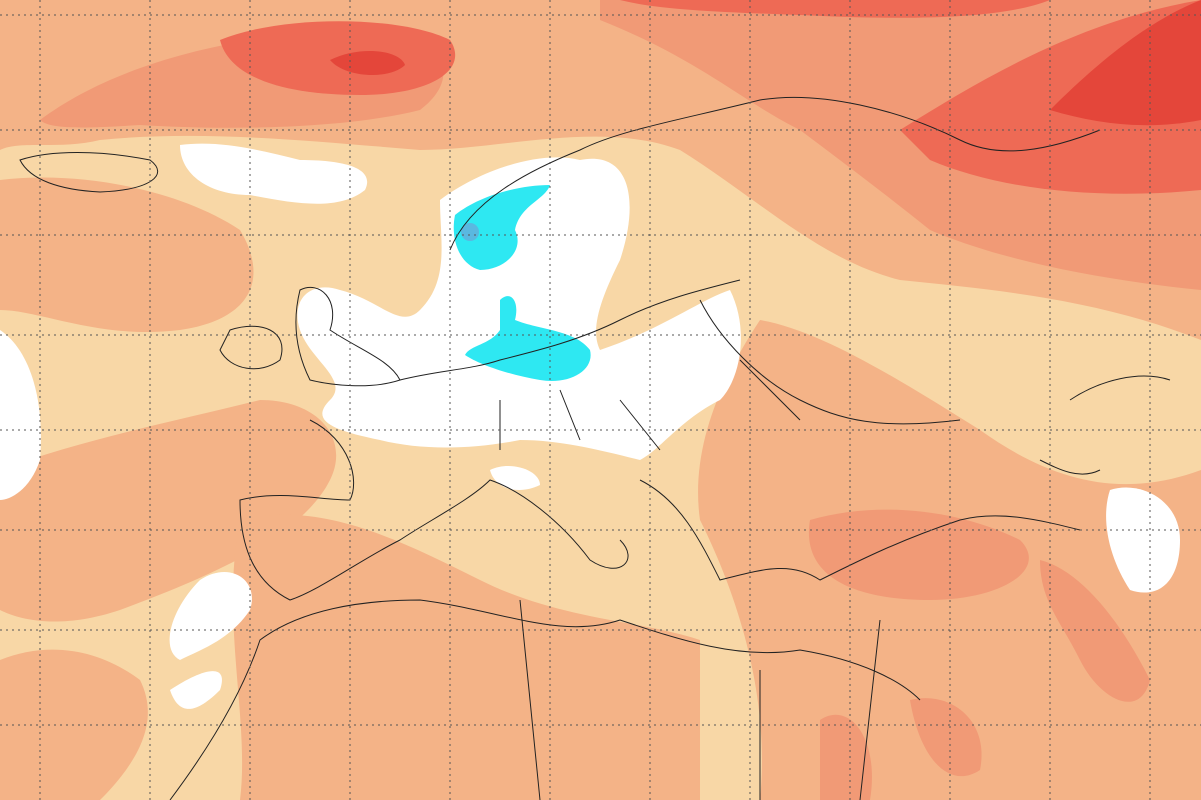 The height and width of the screenshot is (800, 1201). What do you see at coordinates (765, 63) in the screenshot?
I see `anomaly-deep-red` at bounding box center [765, 63].